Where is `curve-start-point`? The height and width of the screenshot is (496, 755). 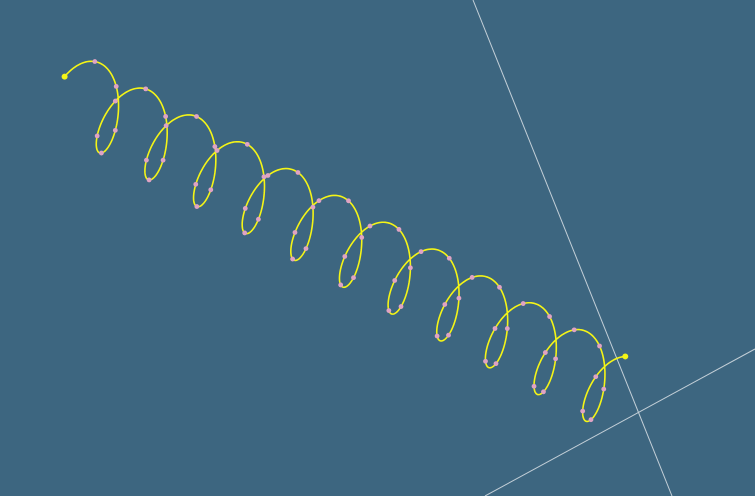 curve-start-point is located at coordinates (64, 76).